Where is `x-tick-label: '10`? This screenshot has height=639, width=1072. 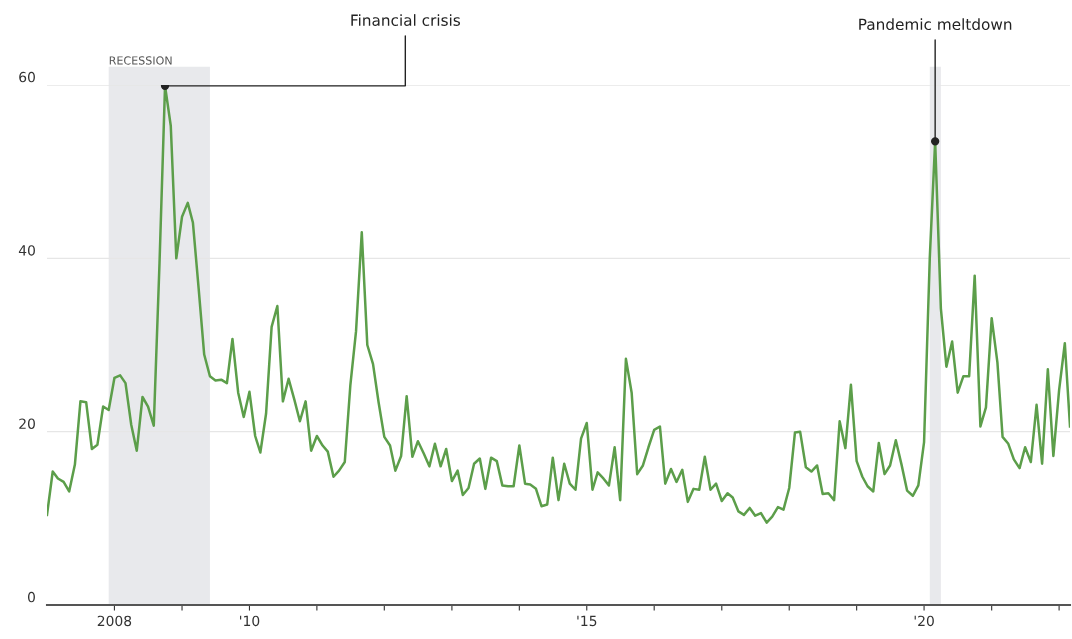 x-tick-label: '10 is located at coordinates (250, 621).